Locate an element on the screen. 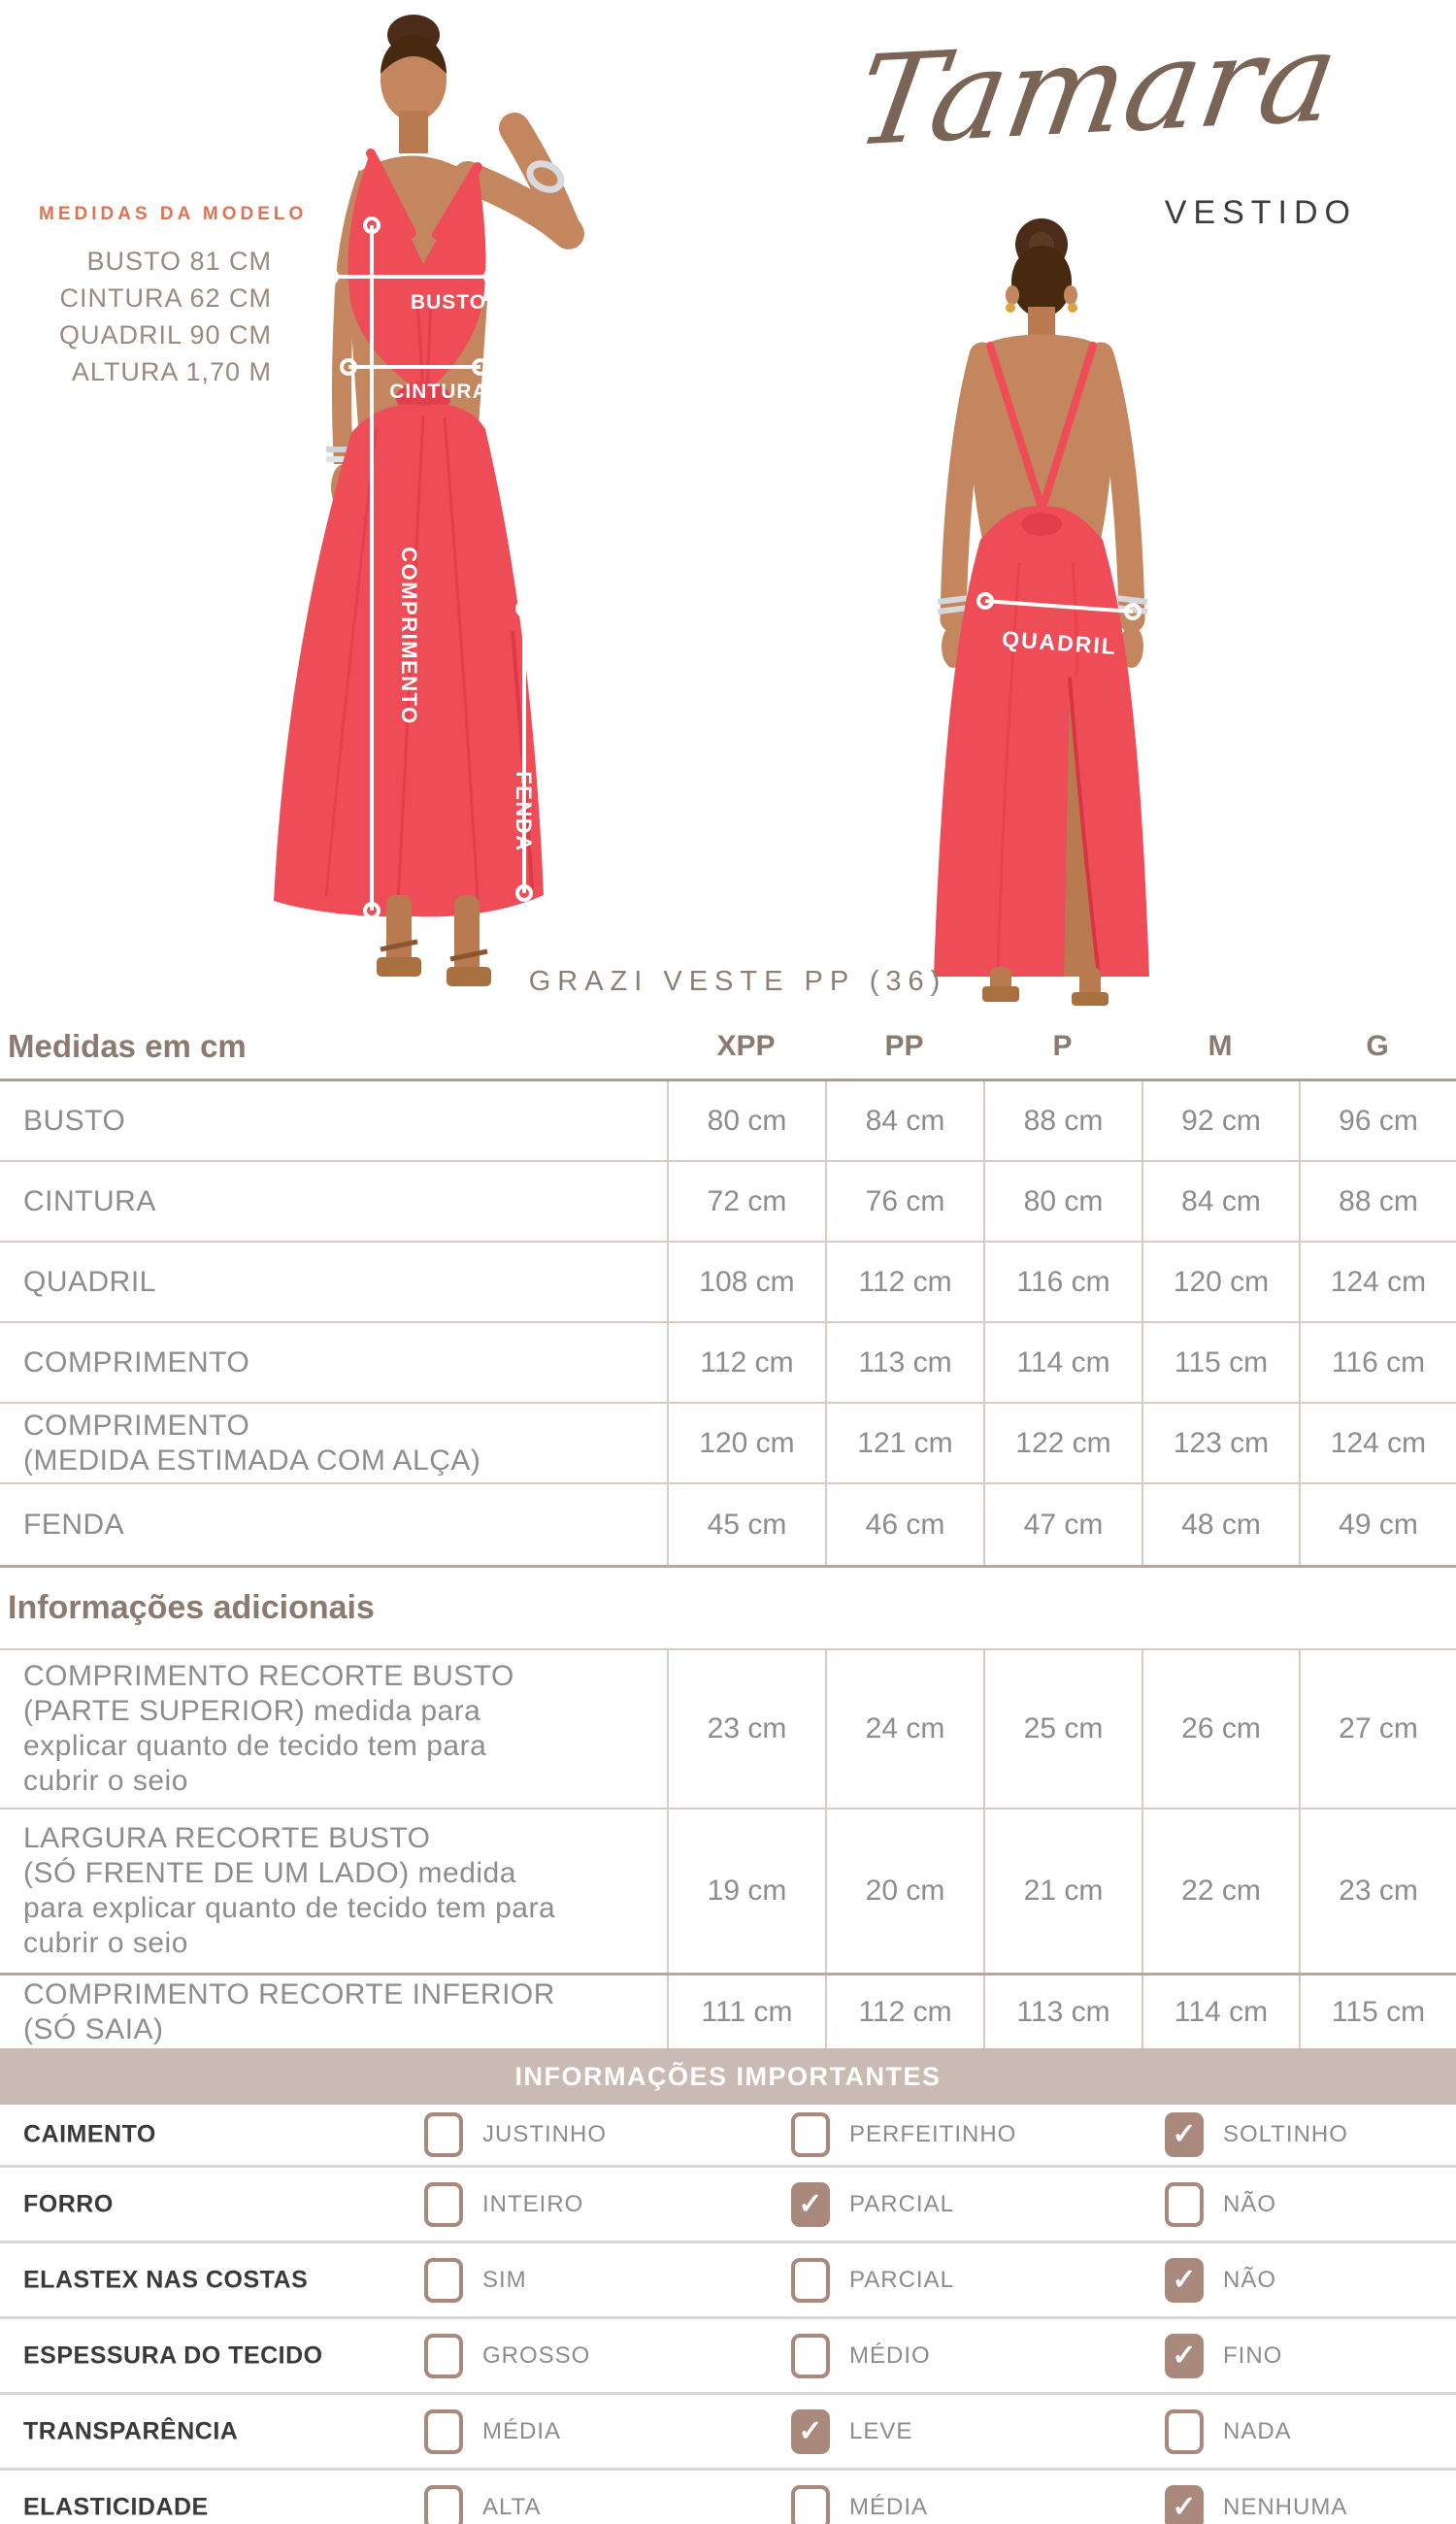  fenda-measure-line: FENDA is located at coordinates (524, 751).